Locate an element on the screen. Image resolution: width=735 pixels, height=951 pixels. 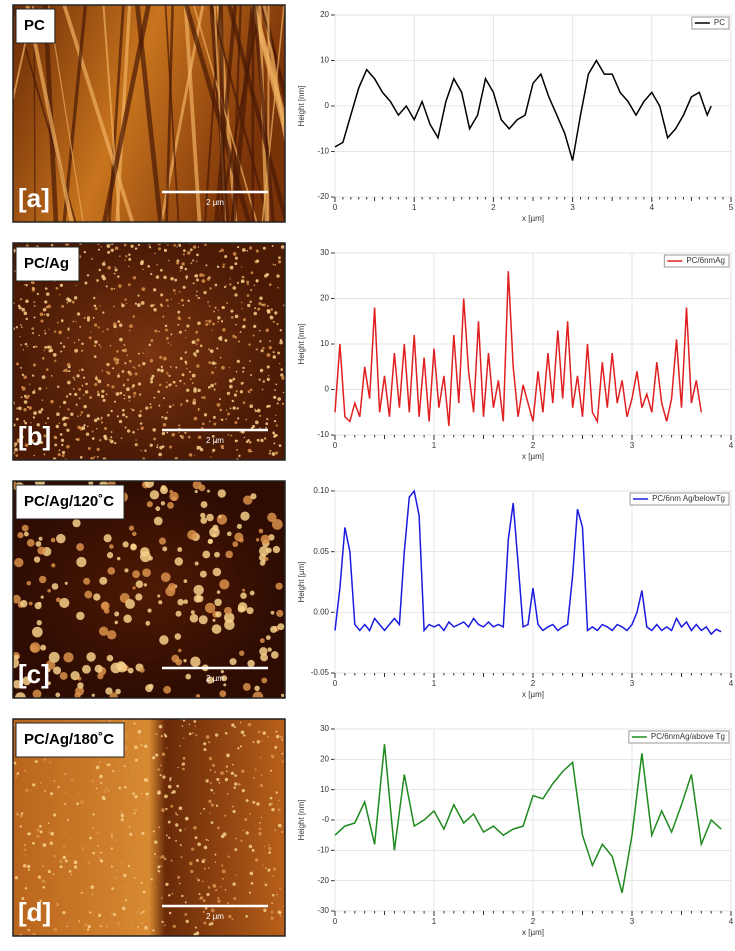
image-frame is located at coordinates (149, 827).